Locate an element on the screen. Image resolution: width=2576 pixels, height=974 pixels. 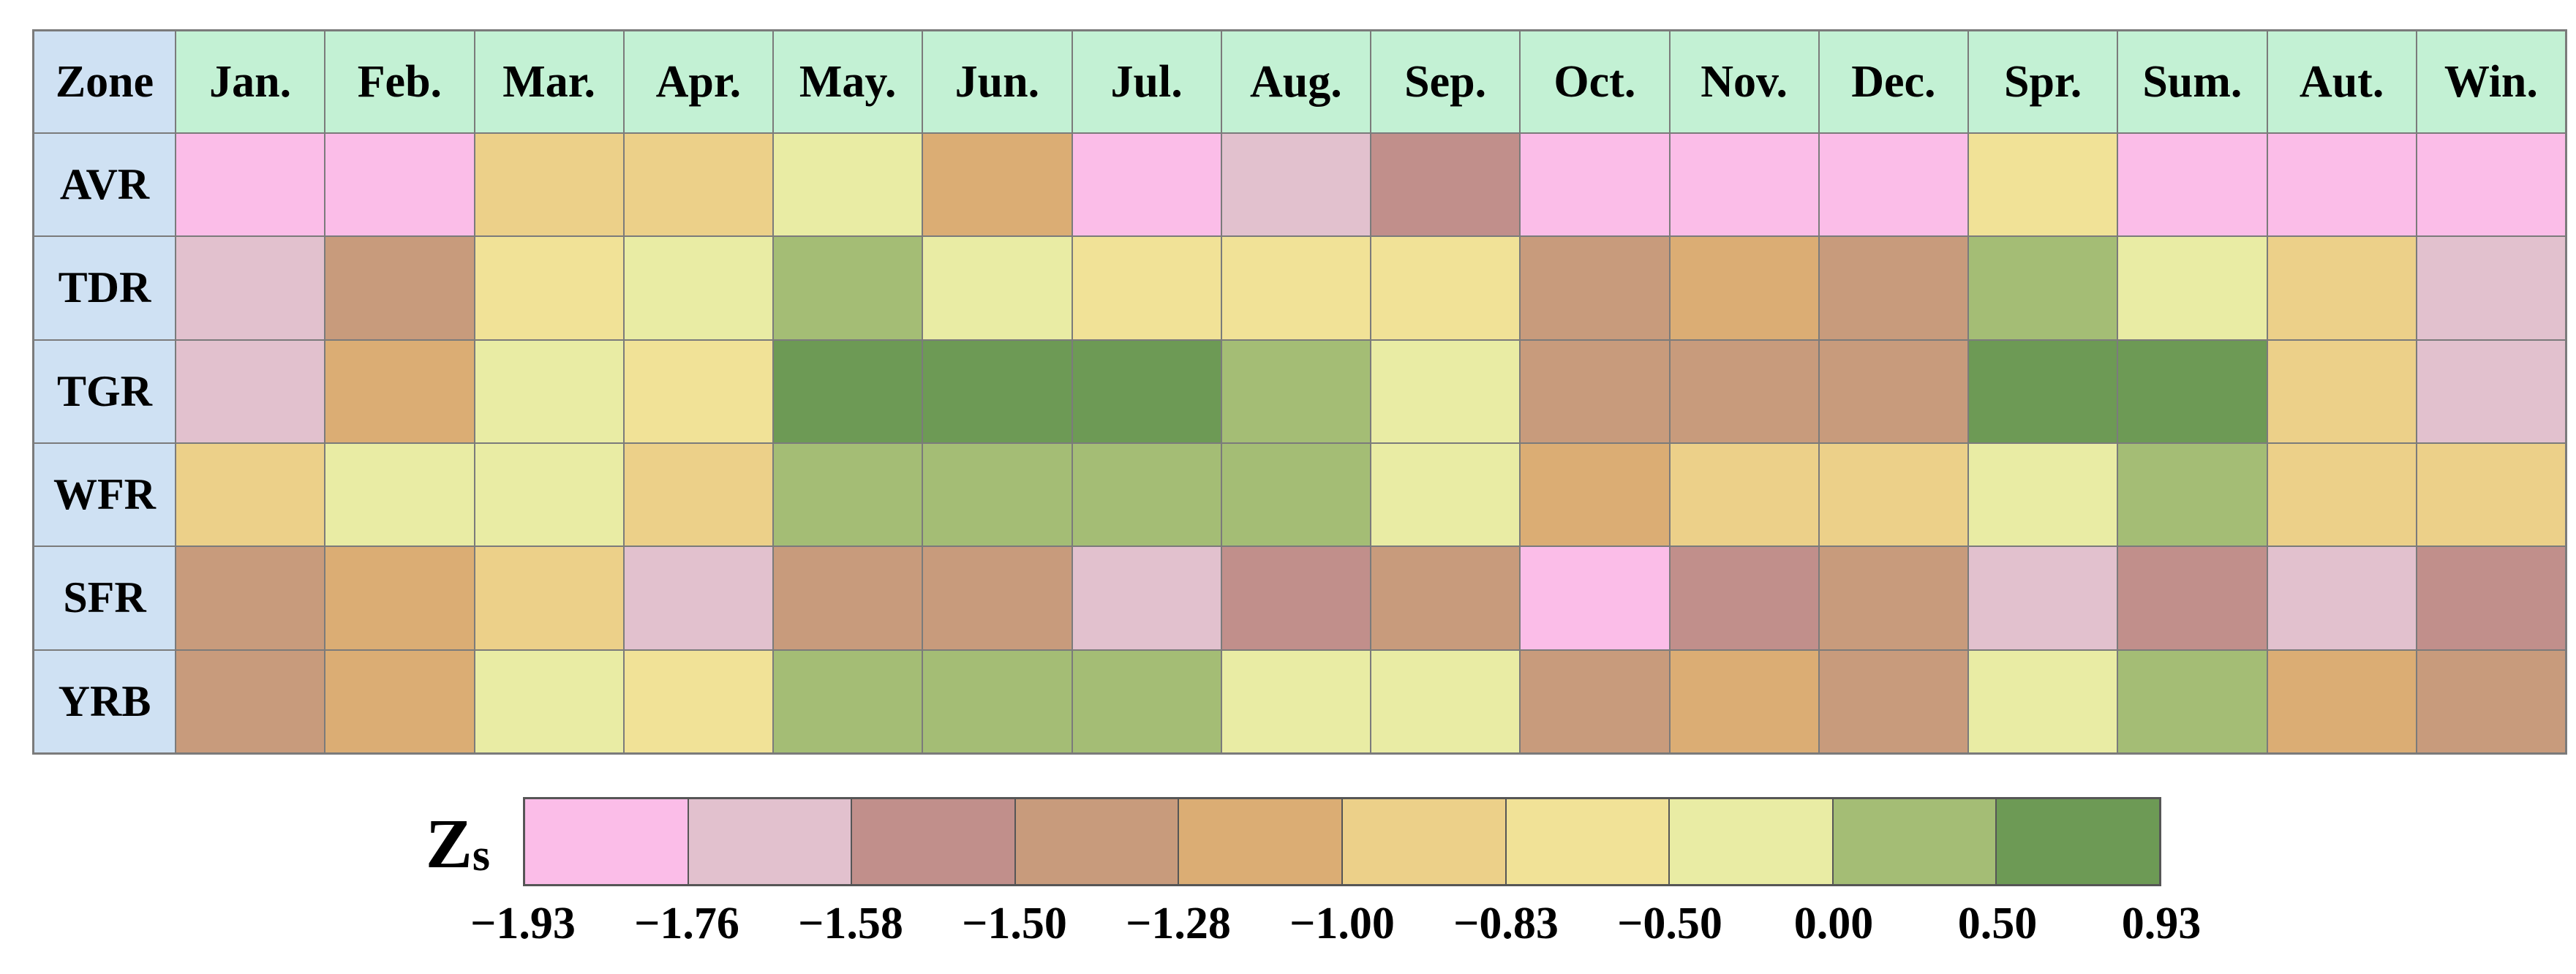
corner-header-zone: Zone is located at coordinates (104, 81).